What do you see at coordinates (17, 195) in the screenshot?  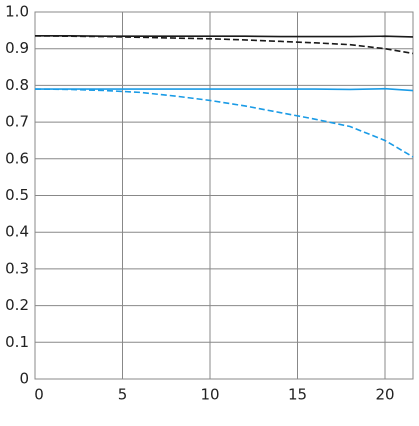 I see `y-tick-label: 0.5` at bounding box center [17, 195].